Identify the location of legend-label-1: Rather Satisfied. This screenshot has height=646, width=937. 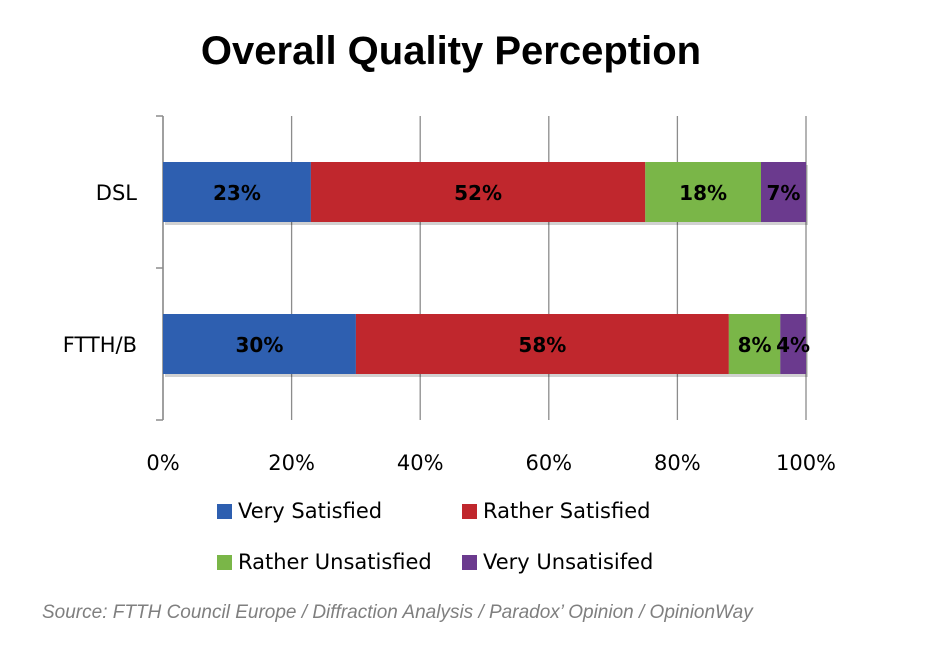
(566, 511).